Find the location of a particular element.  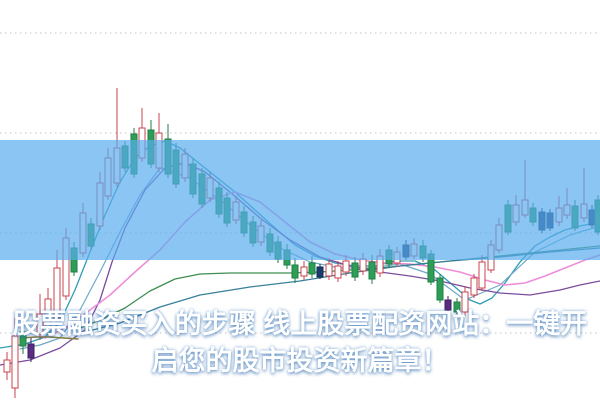

ma-olive is located at coordinates (50, 338).